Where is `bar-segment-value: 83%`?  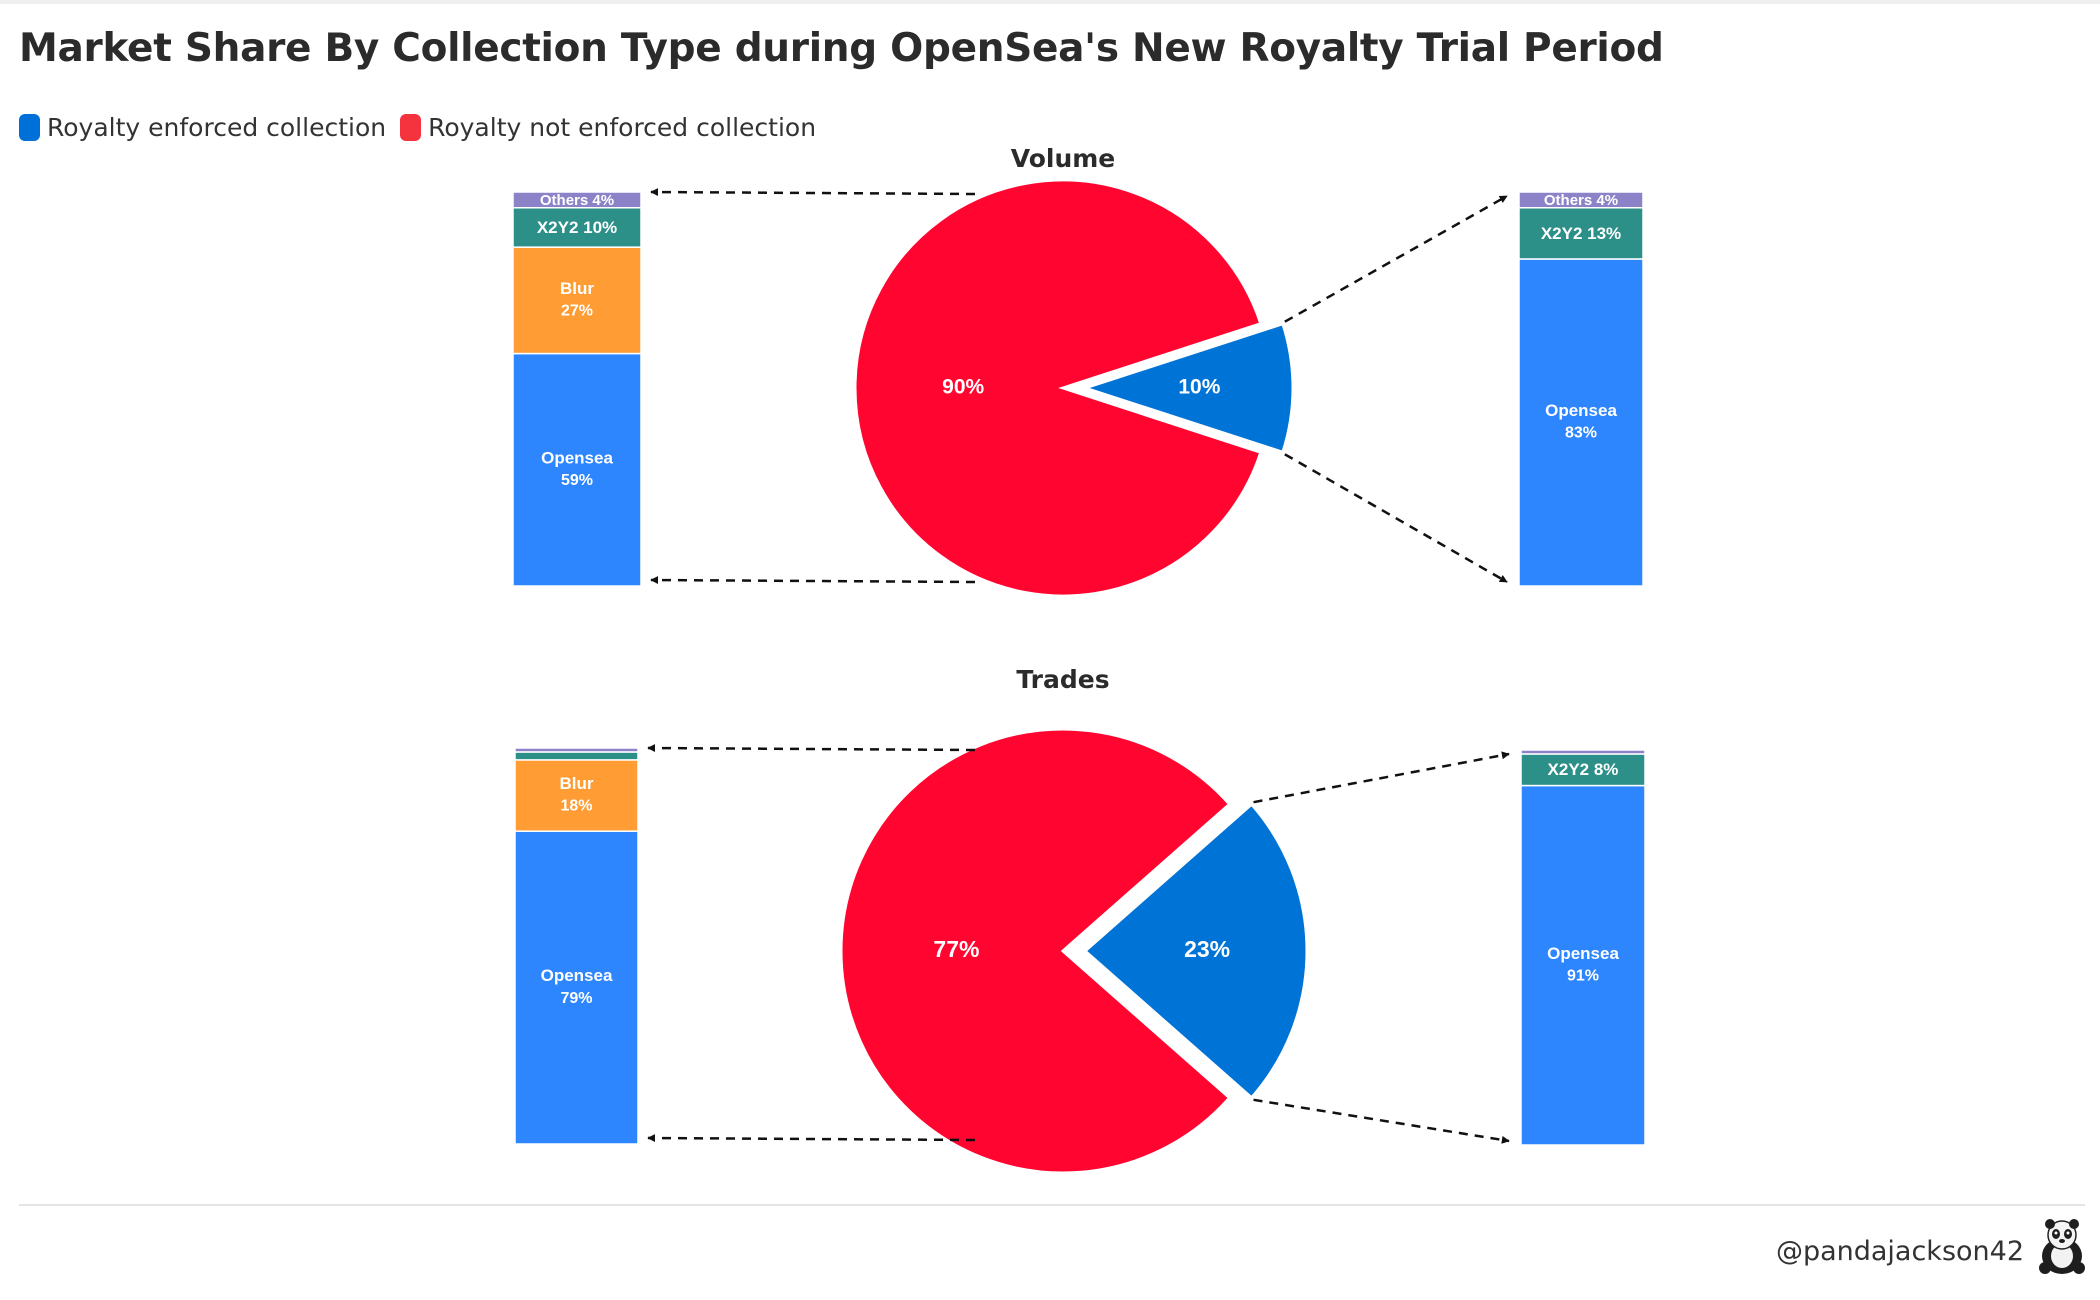 bar-segment-value: 83% is located at coordinates (1581, 433).